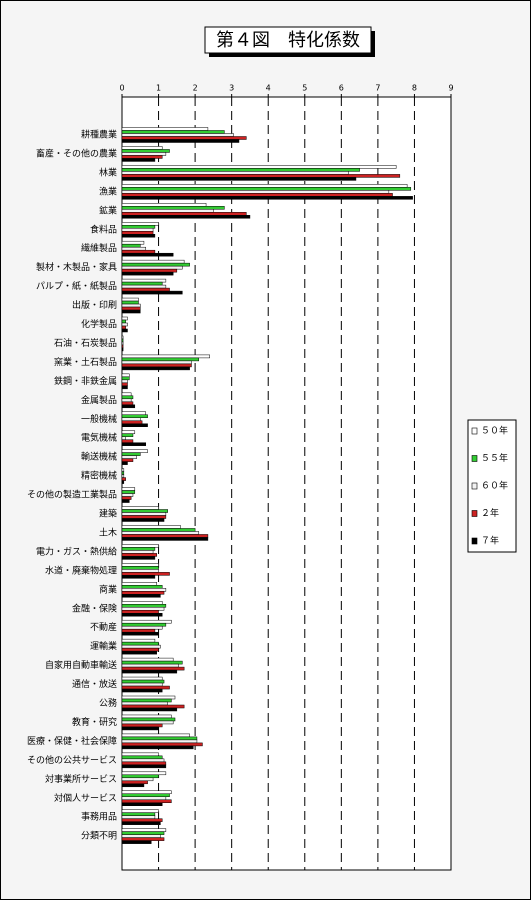 The height and width of the screenshot is (904, 531). What do you see at coordinates (108, 514) in the screenshot?
I see `y-tick-label: 建築` at bounding box center [108, 514].